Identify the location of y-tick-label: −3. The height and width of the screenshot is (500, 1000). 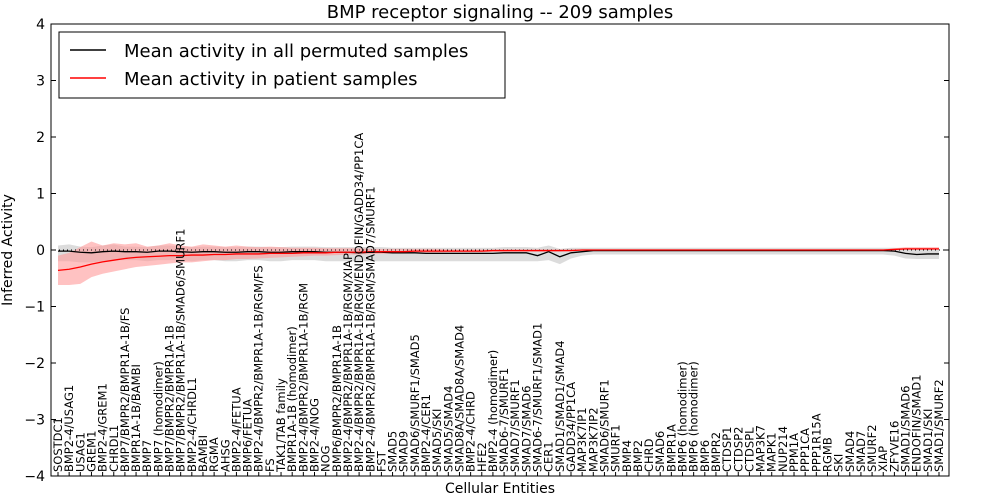
(34, 421).